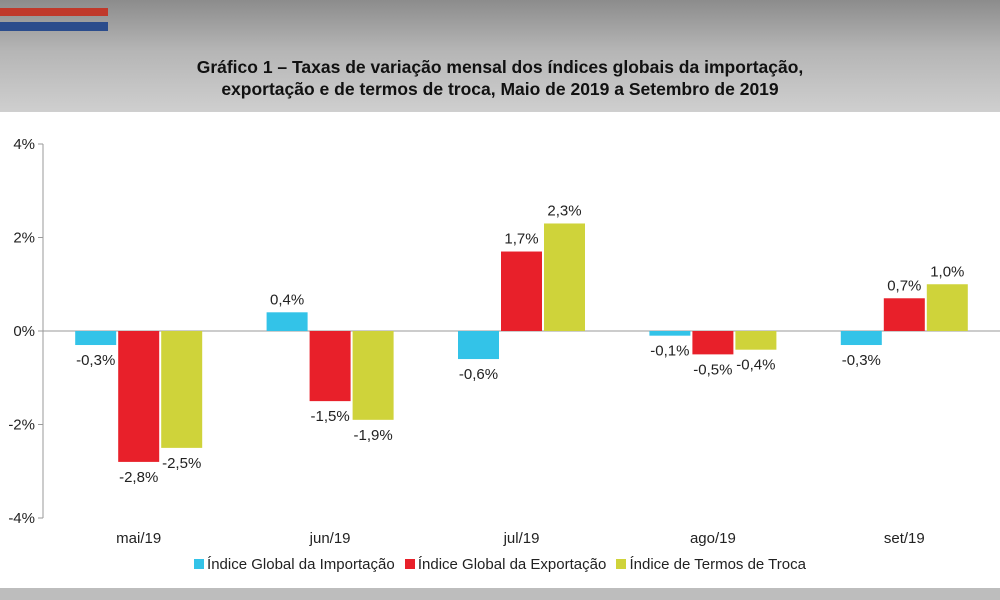  Describe the element at coordinates (755, 365) in the screenshot. I see `data-label: -0,4%` at that location.